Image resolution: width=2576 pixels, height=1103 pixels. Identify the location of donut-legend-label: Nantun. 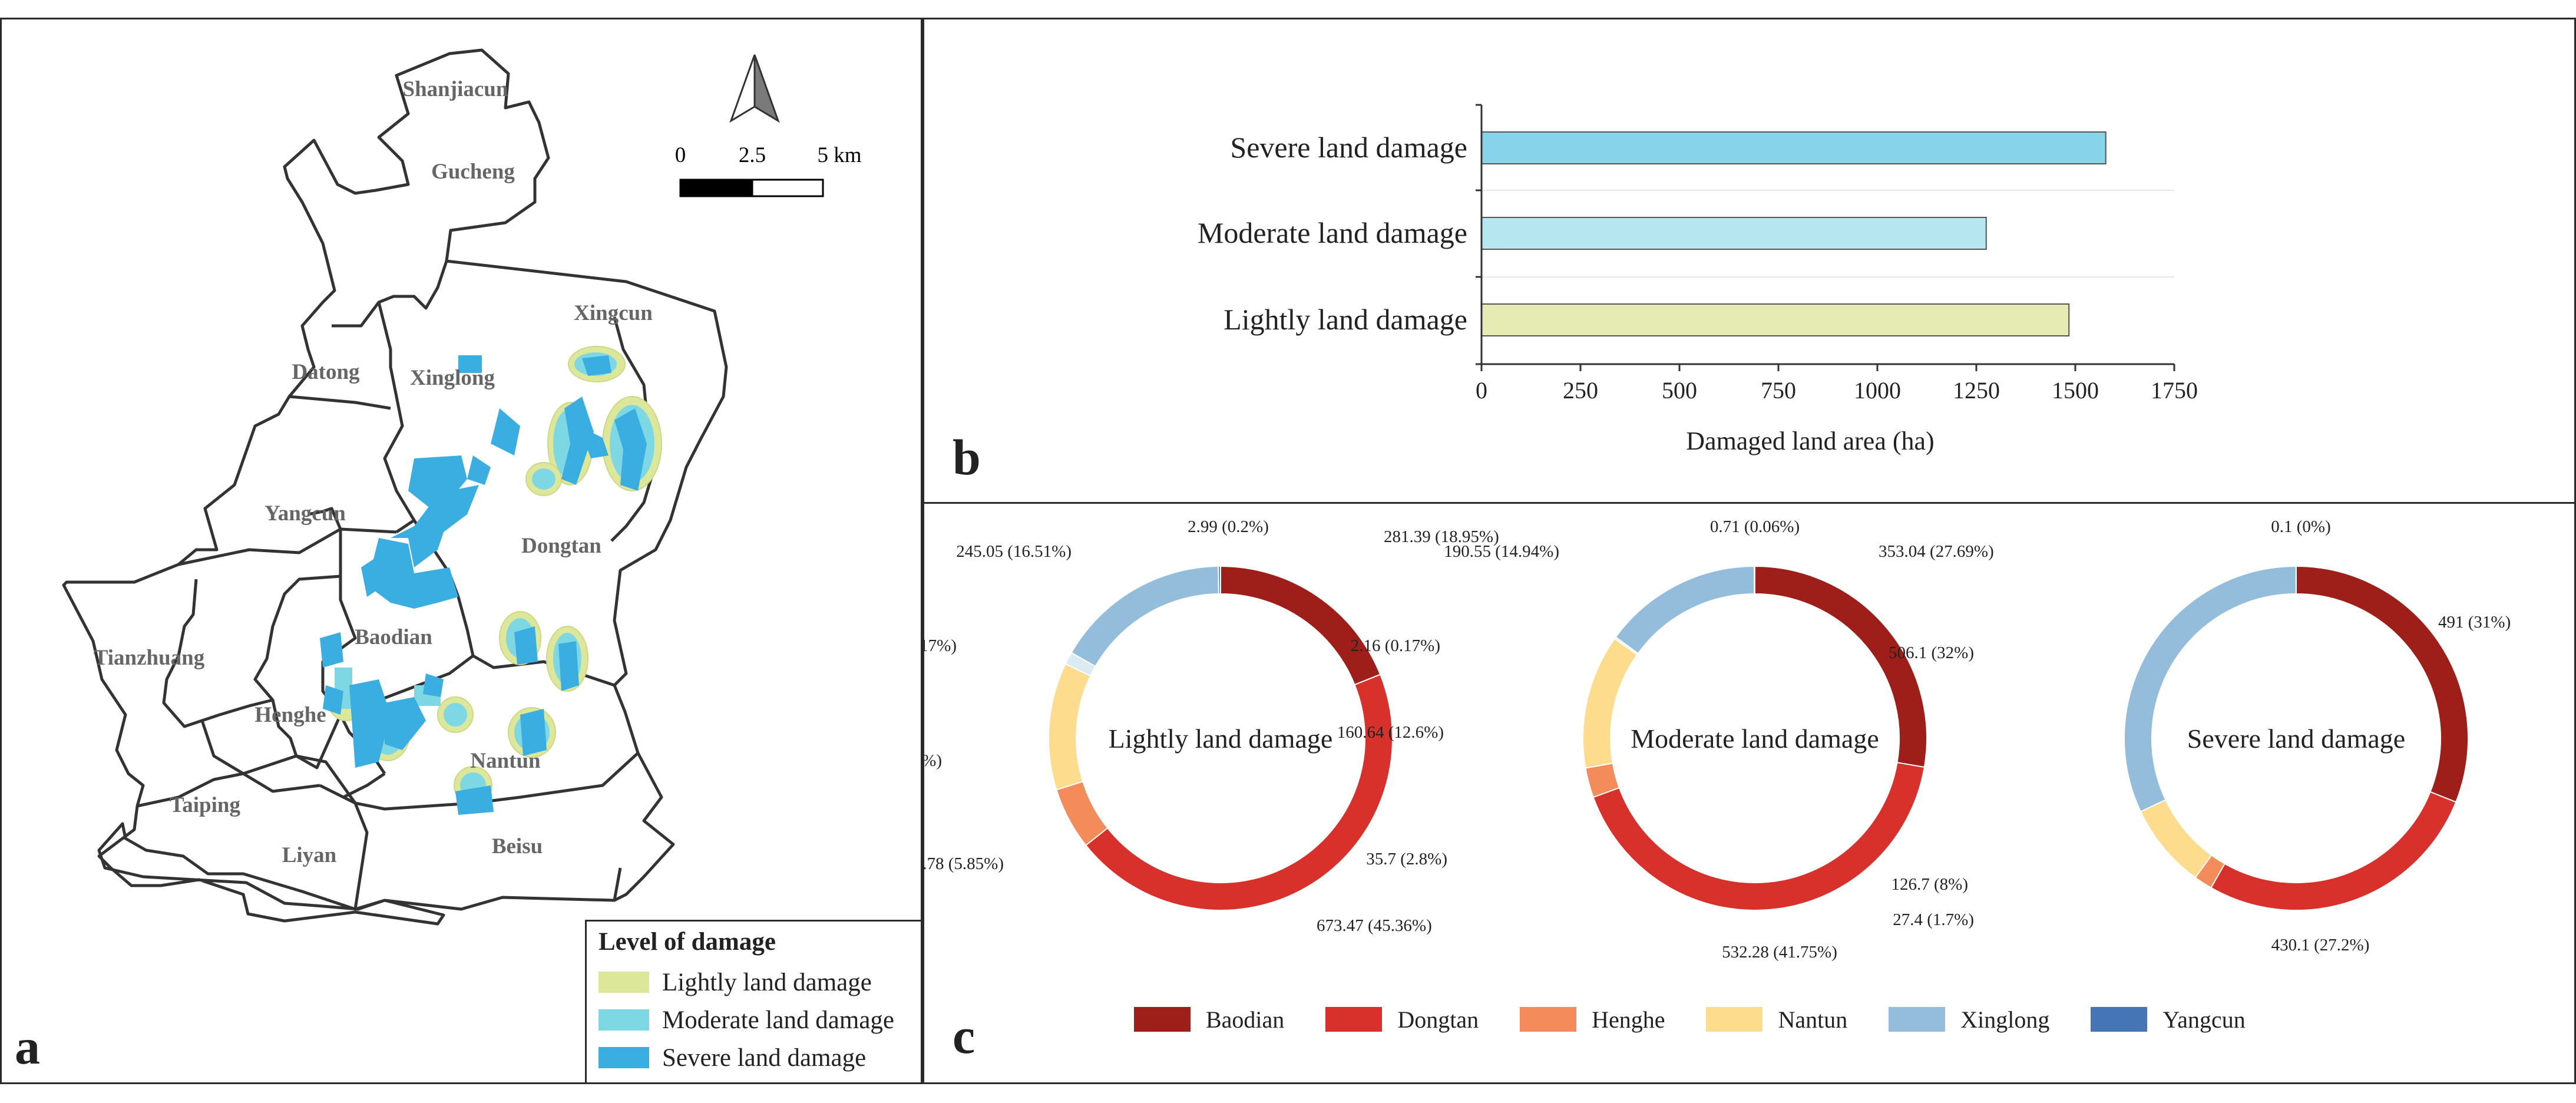
(1813, 1019).